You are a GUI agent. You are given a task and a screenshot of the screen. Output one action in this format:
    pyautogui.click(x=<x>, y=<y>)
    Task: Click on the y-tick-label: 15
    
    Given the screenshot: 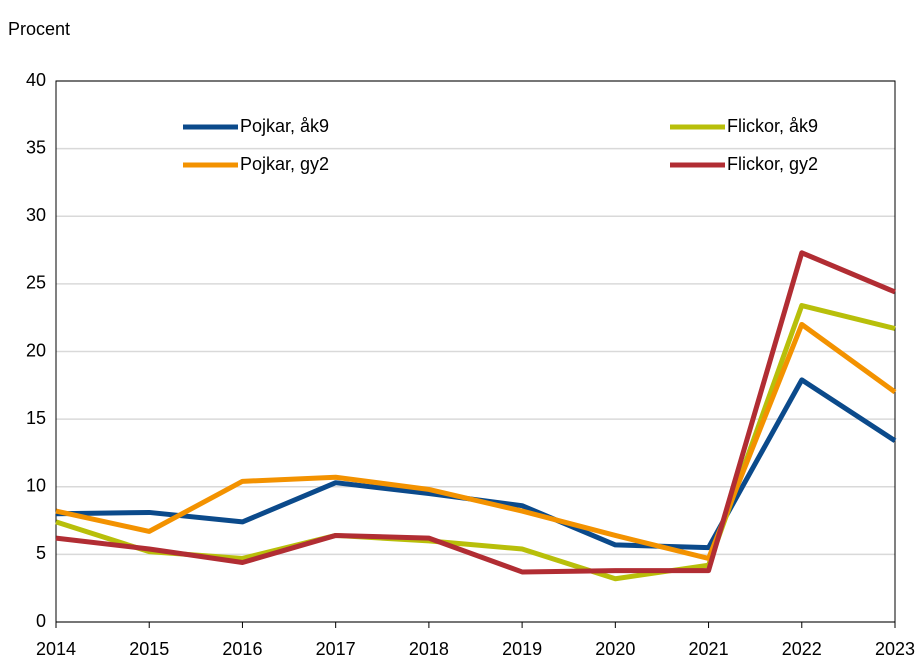 What is the action you would take?
    pyautogui.click(x=36, y=418)
    